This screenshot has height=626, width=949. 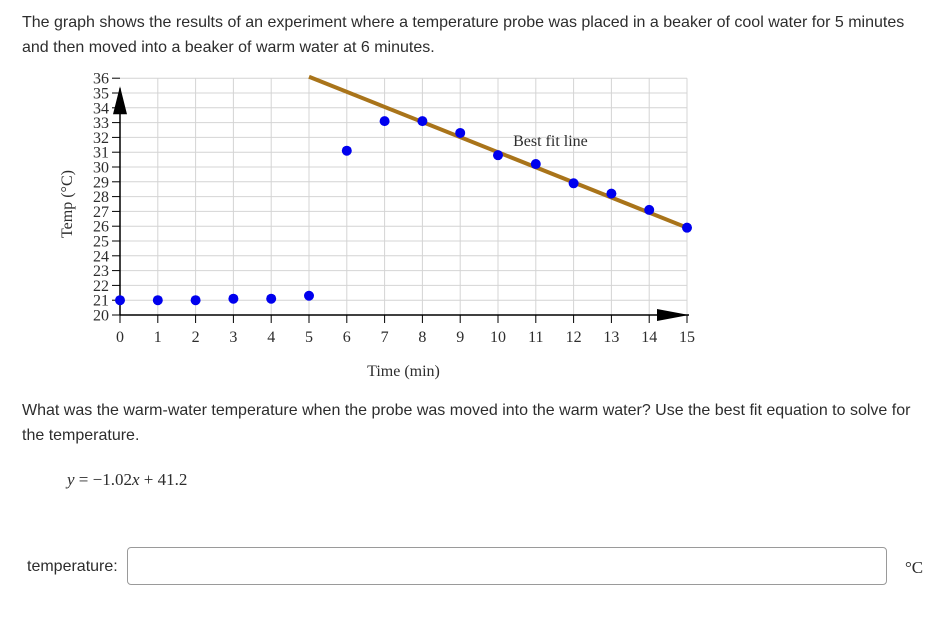 What do you see at coordinates (158, 337) in the screenshot?
I see `x-tick-label: 1` at bounding box center [158, 337].